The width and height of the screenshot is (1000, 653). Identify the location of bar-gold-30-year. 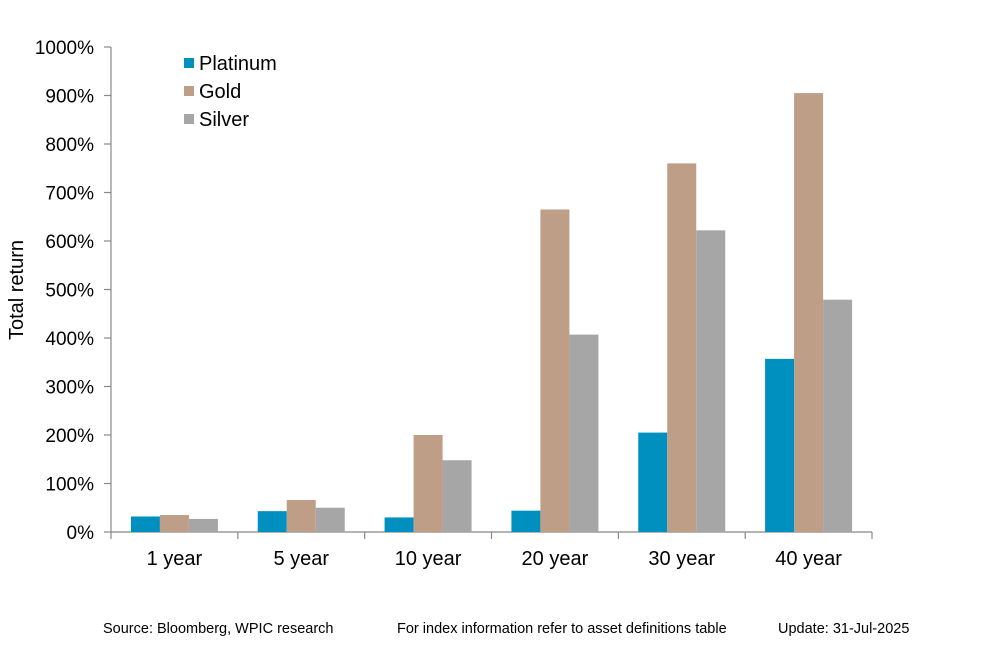
(682, 347).